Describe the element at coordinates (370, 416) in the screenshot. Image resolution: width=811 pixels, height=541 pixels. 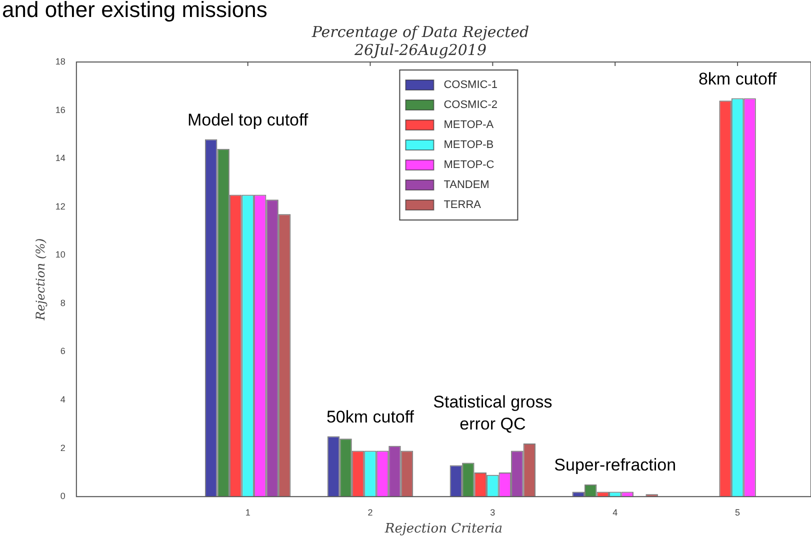
I see `annotation: 50km cutoff` at that location.